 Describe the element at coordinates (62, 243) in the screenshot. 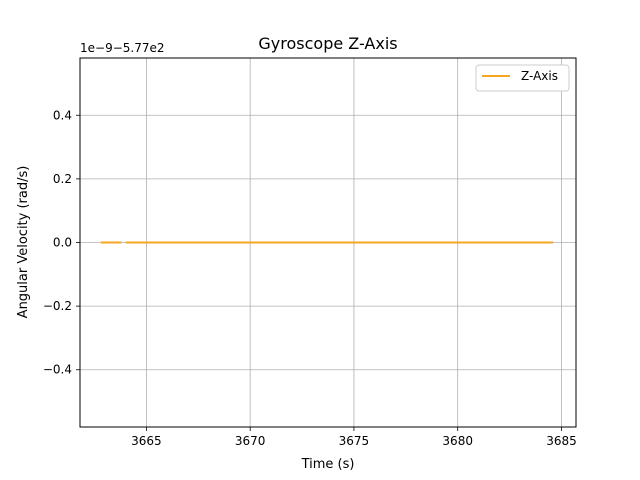

I see `y-tick-label: 0.0` at that location.